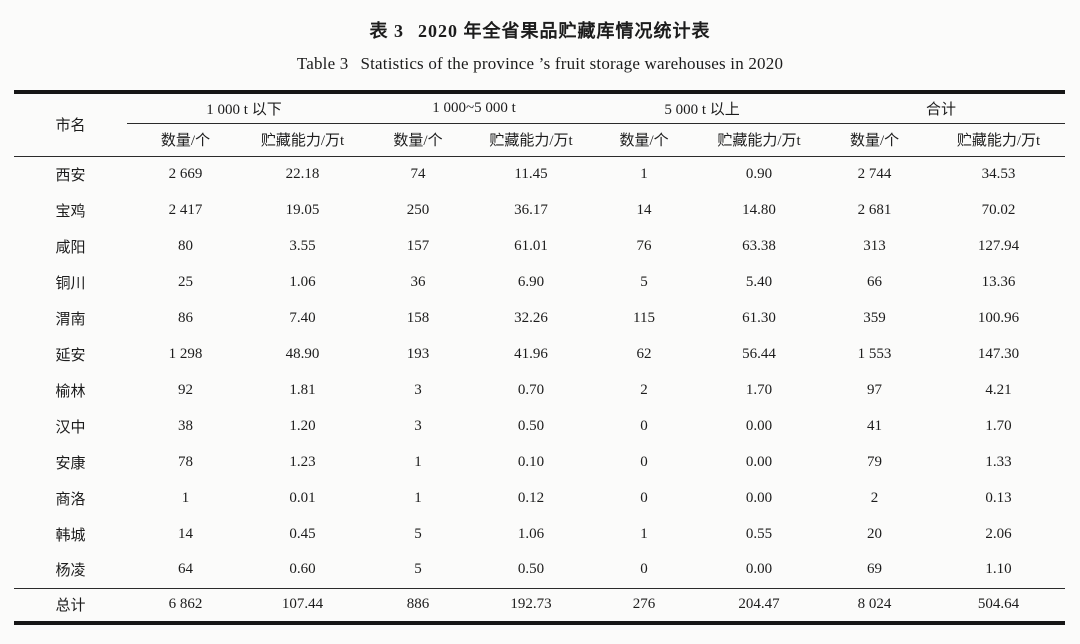 The image size is (1080, 644). Describe the element at coordinates (185, 173) in the screenshot. I see `data-cell: 2 669` at that location.